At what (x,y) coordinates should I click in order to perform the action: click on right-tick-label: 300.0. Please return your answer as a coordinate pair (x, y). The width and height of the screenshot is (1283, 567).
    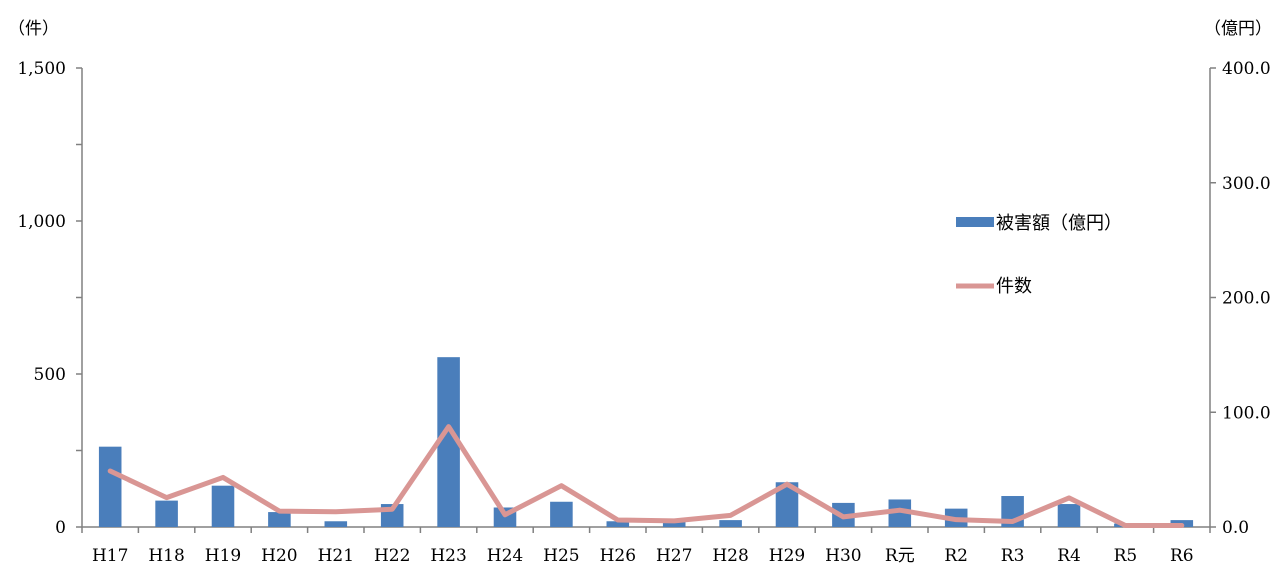
    Looking at the image, I should click on (1246, 184).